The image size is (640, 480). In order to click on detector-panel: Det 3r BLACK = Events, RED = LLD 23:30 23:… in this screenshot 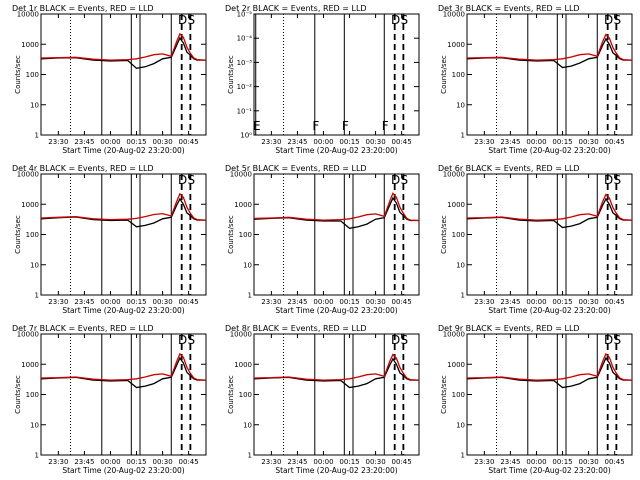, I will do `click(535, 79)`.